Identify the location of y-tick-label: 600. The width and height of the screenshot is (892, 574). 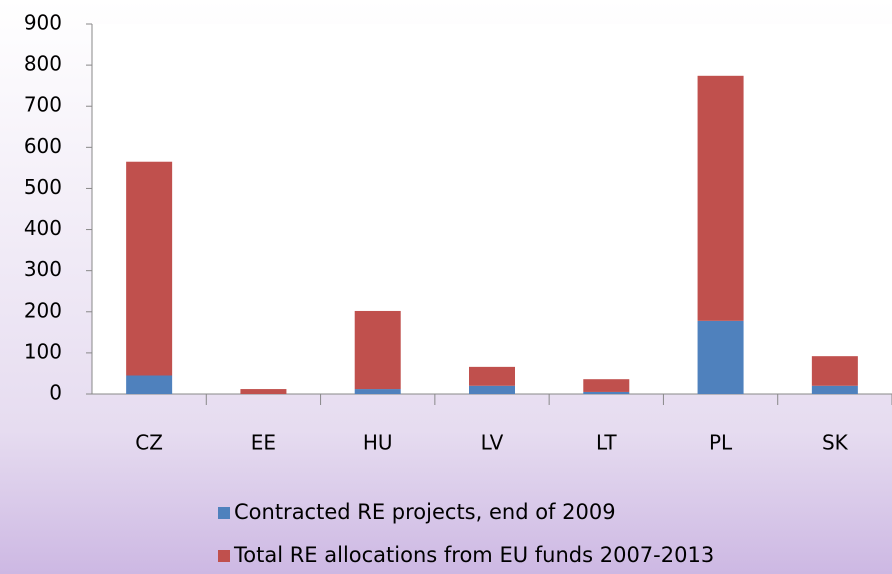
(43, 146).